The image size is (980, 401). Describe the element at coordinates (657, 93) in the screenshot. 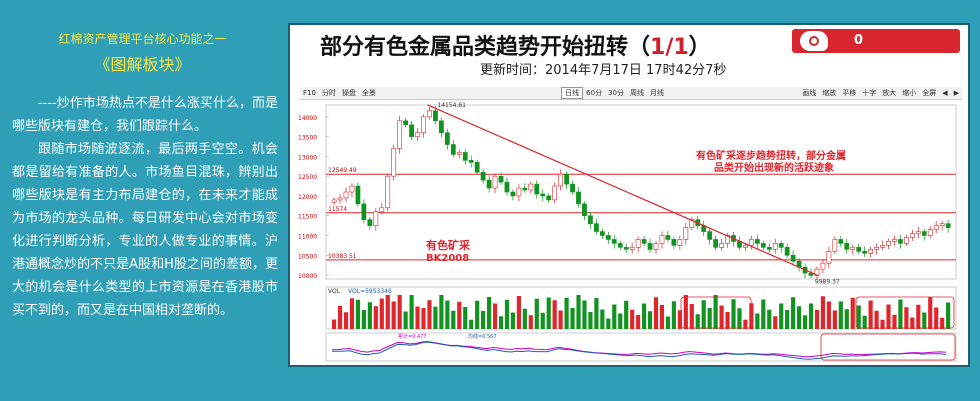

I see `toolbar-button: 月线` at that location.